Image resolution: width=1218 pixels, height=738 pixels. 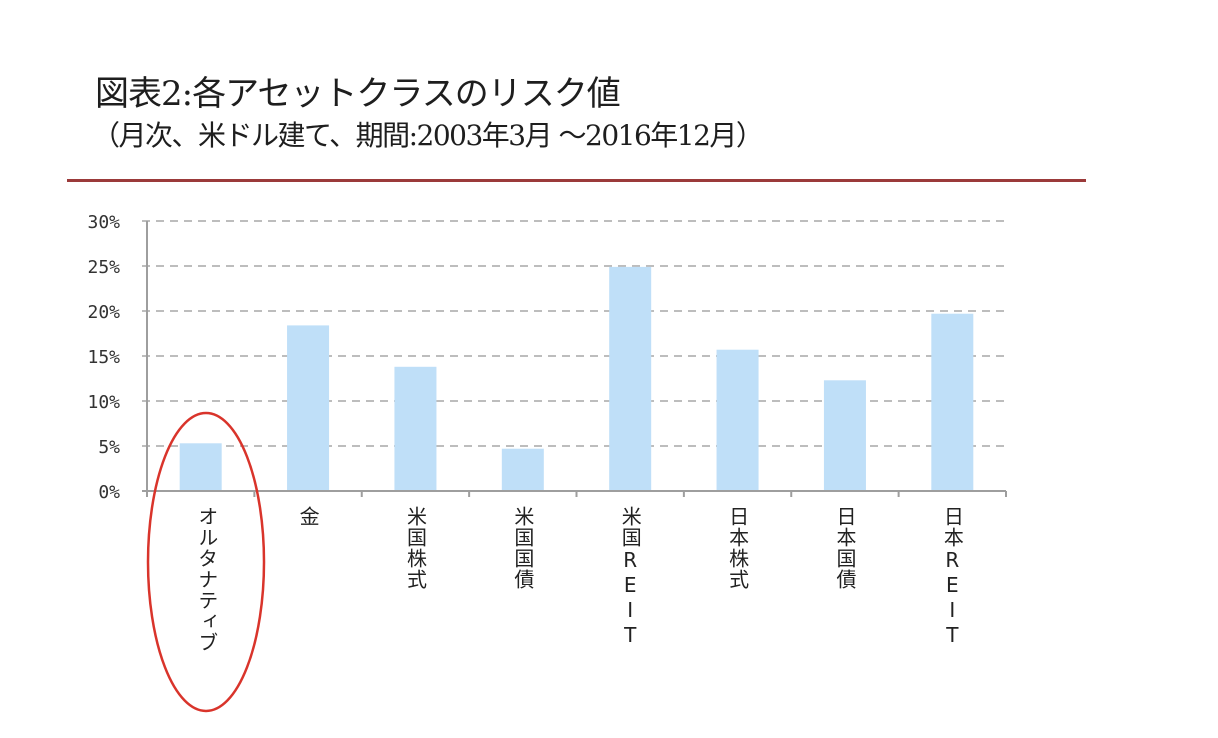 What do you see at coordinates (630, 577) in the screenshot?
I see `x-category-label: 米国REIT` at bounding box center [630, 577].